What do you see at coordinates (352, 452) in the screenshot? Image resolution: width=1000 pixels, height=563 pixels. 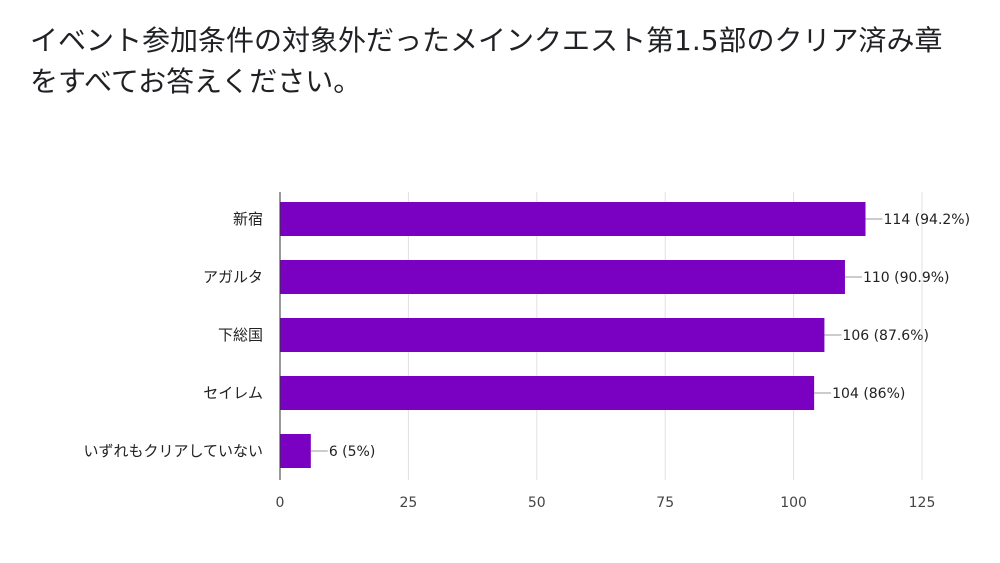 I see `data-label: 6 (5%)` at bounding box center [352, 452].